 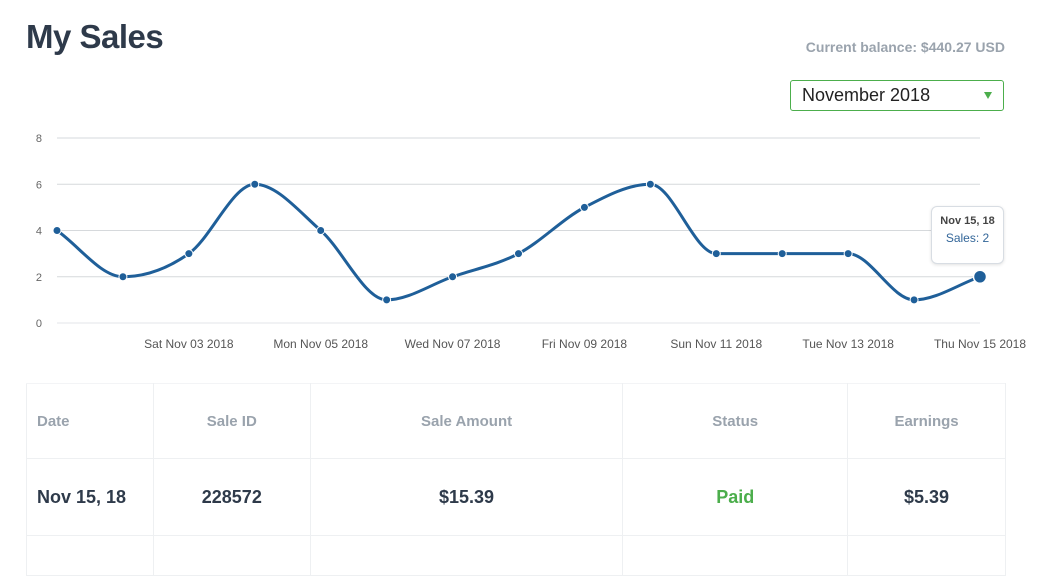 I want to click on x-tick-label: Wed Nov 07 2018, so click(x=453, y=344).